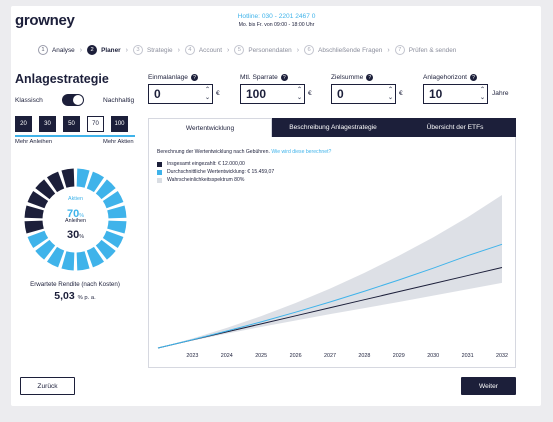 Image resolution: width=553 pixels, height=422 pixels. What do you see at coordinates (152, 50) in the screenshot?
I see `step-strategie: 3 Strategie` at bounding box center [152, 50].